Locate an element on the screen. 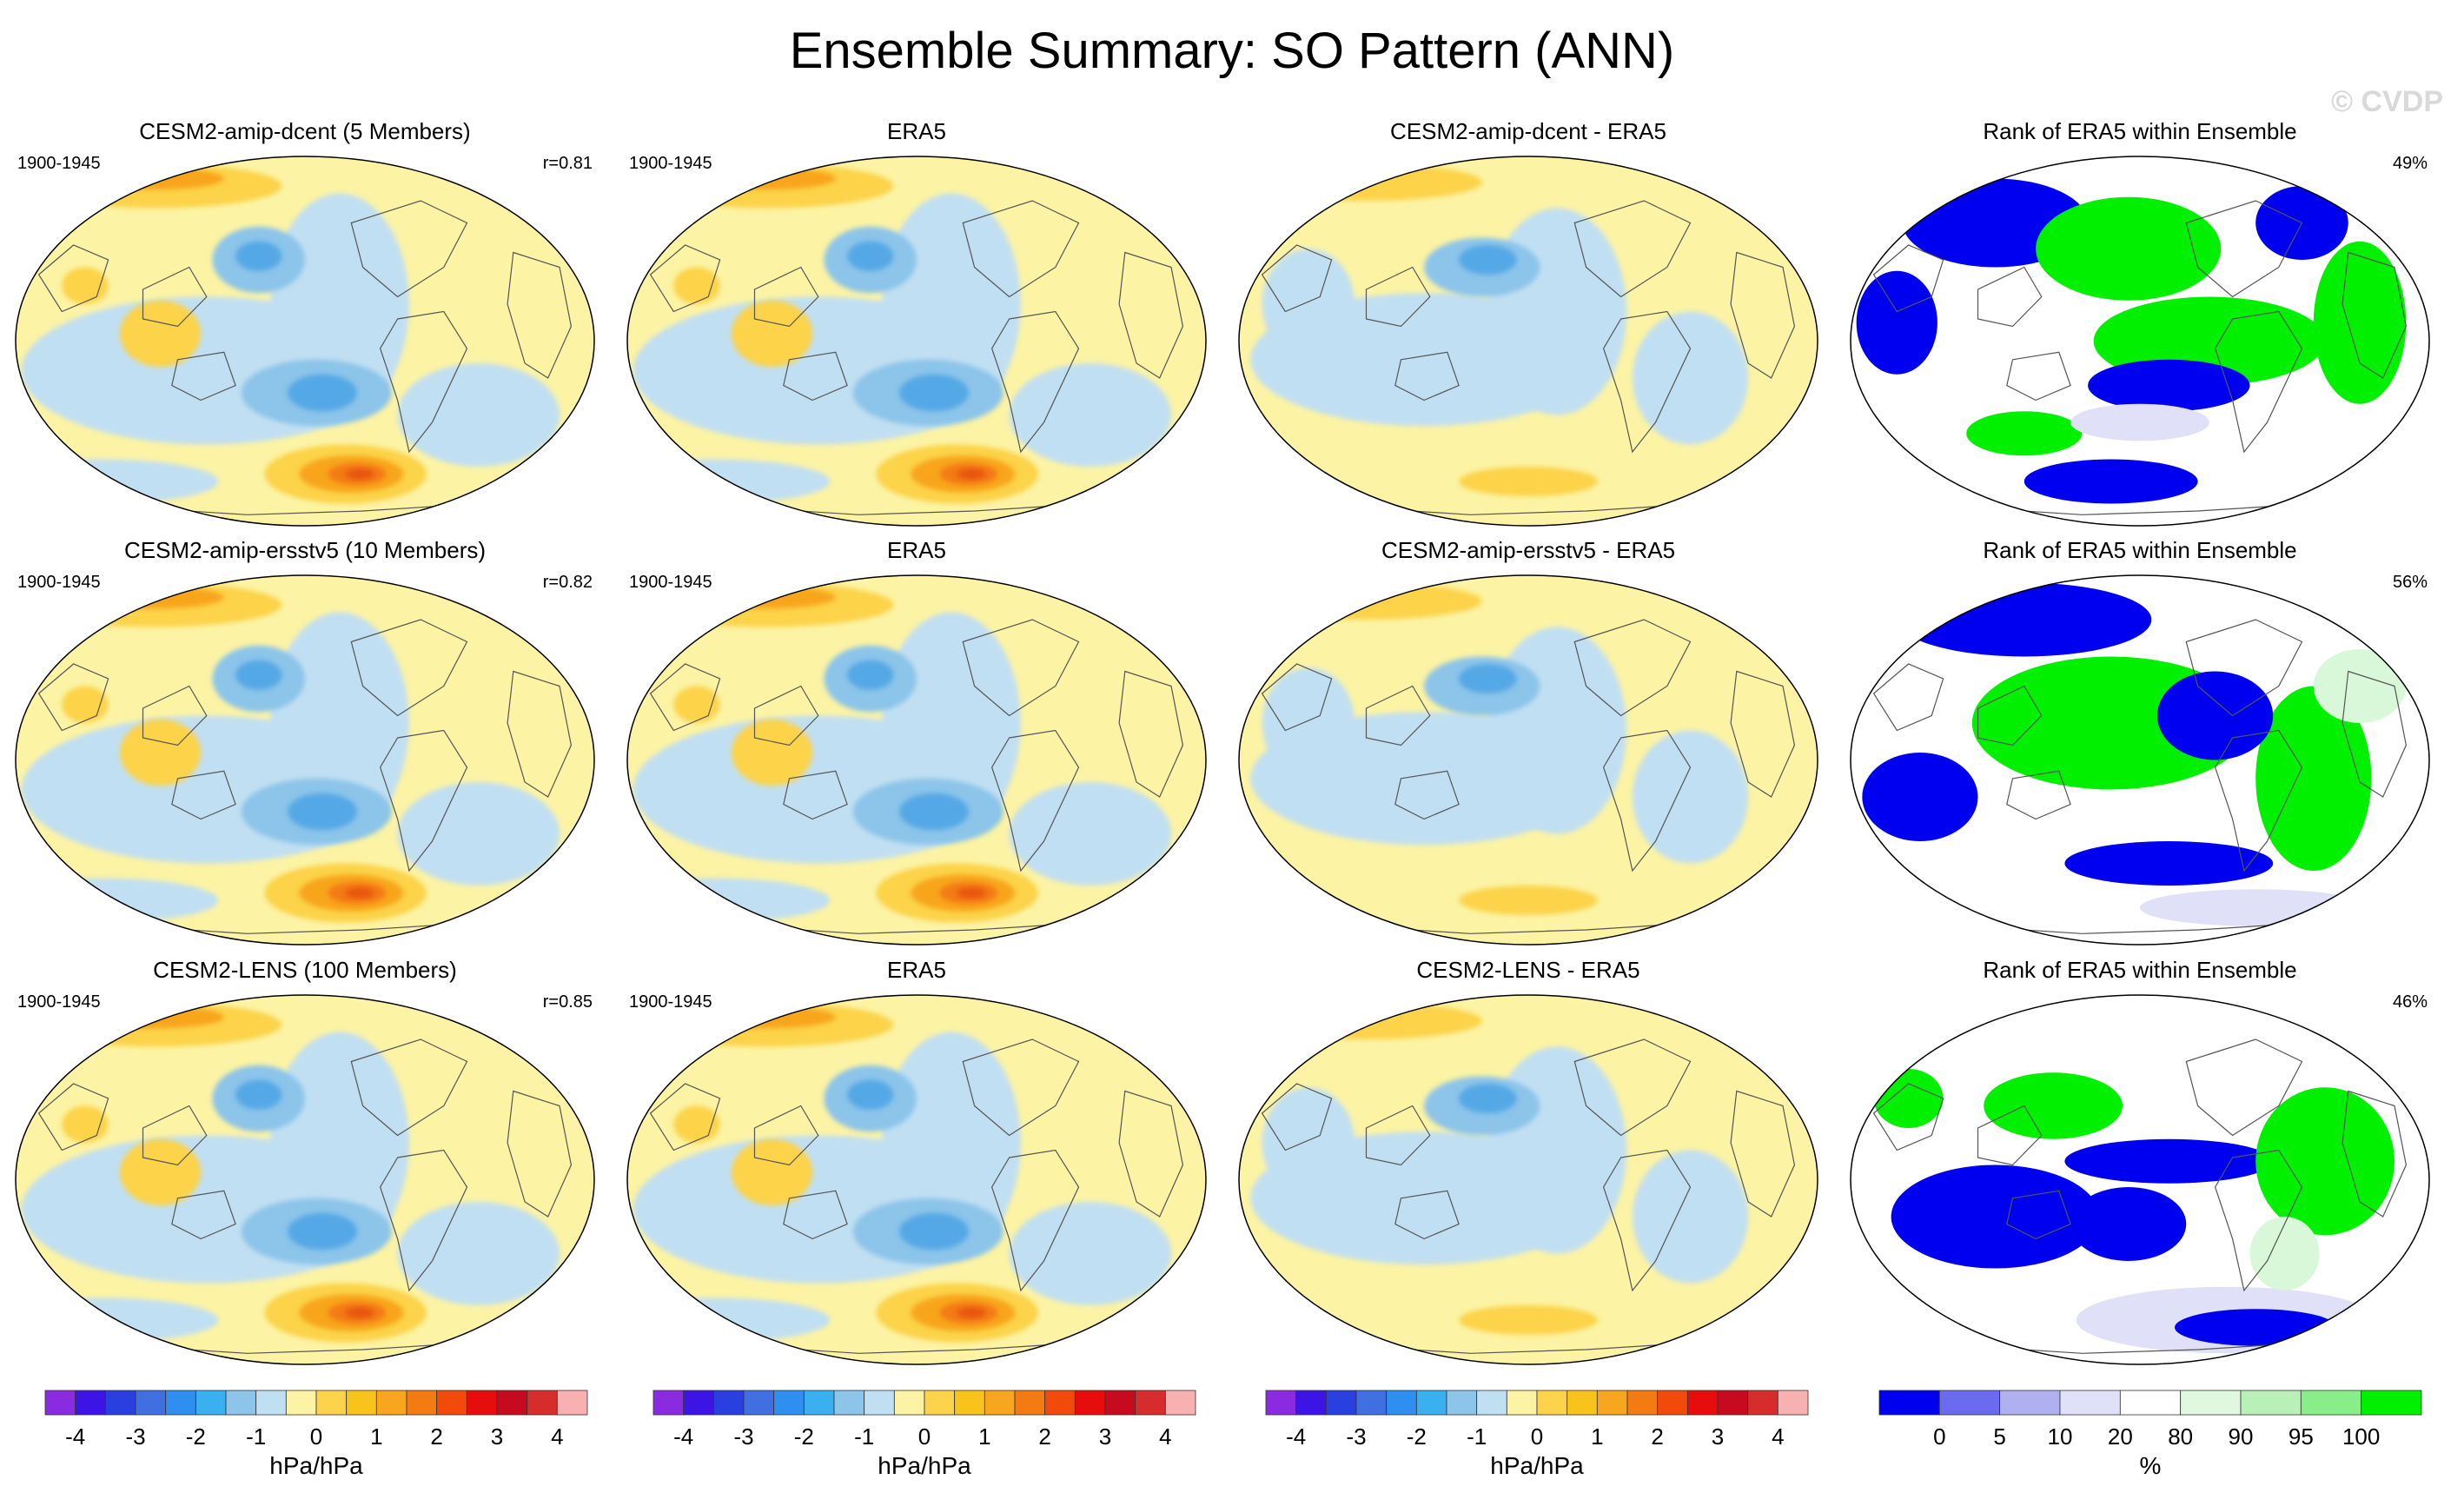 Image resolution: width=2464 pixels, height=1493 pixels. panel-title: CESM2-amip-ersstv5 - ERA5 is located at coordinates (1528, 550).